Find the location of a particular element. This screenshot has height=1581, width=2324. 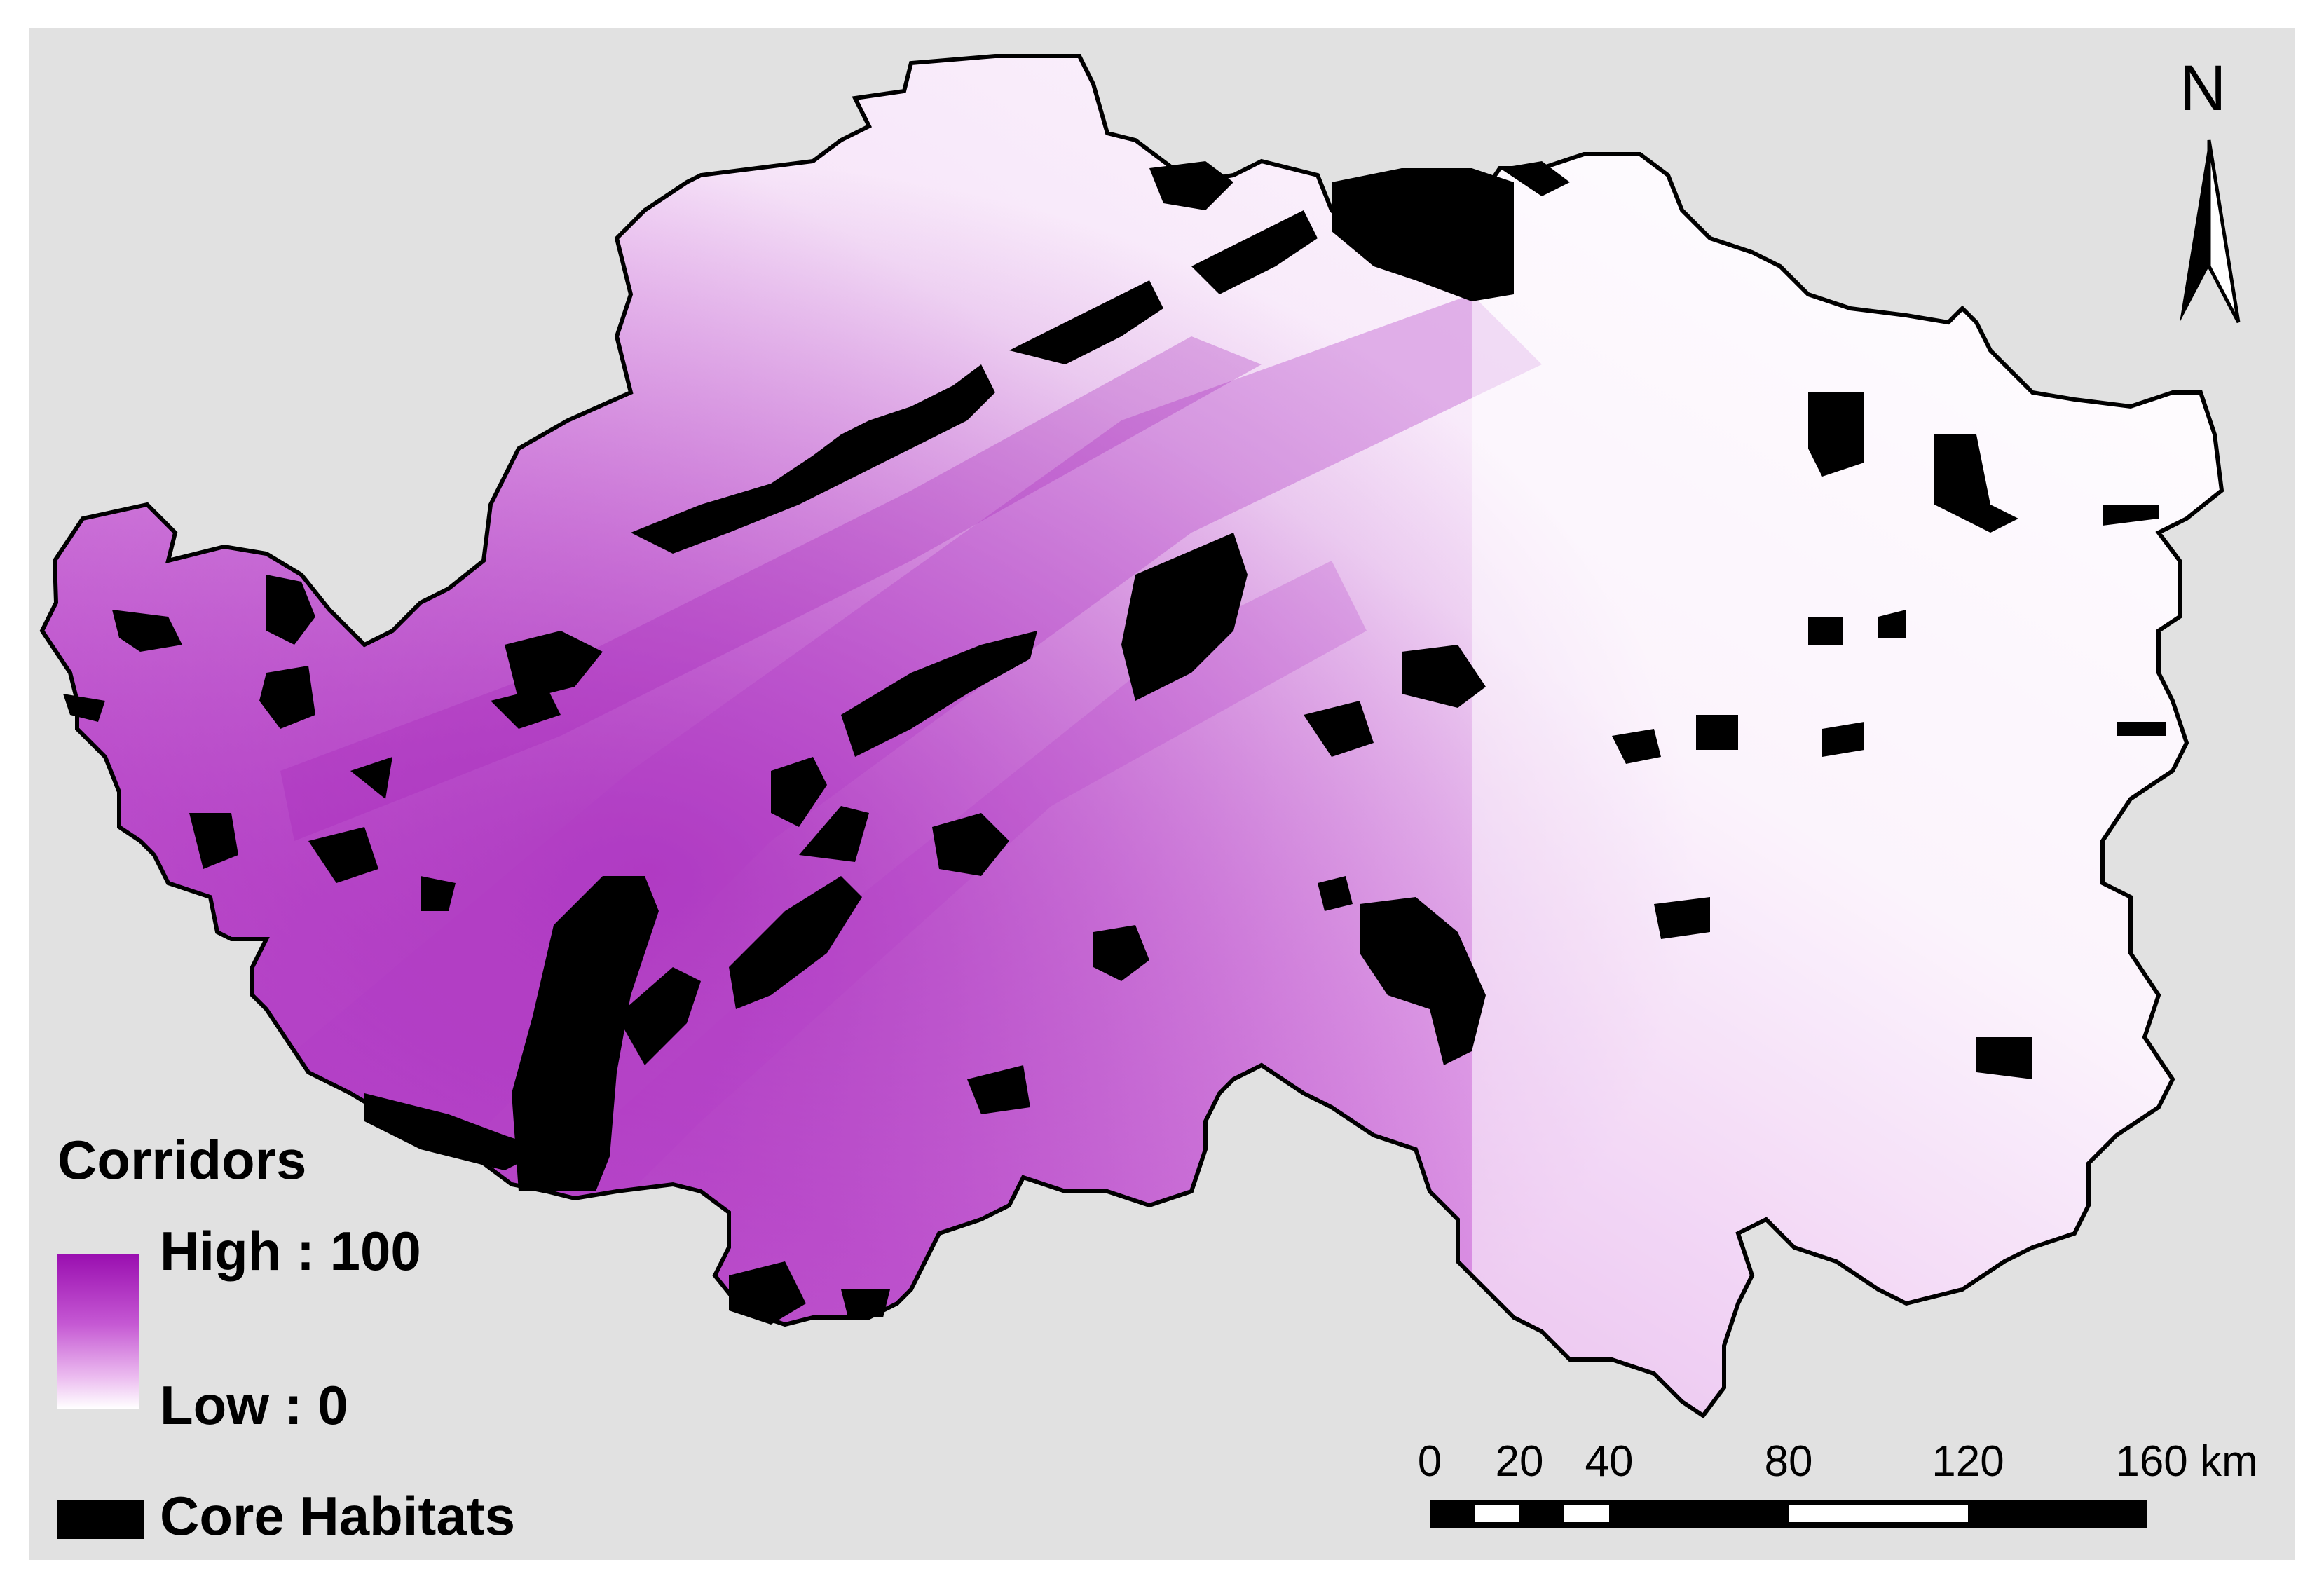

scale-label: 120 is located at coordinates (1968, 1461).